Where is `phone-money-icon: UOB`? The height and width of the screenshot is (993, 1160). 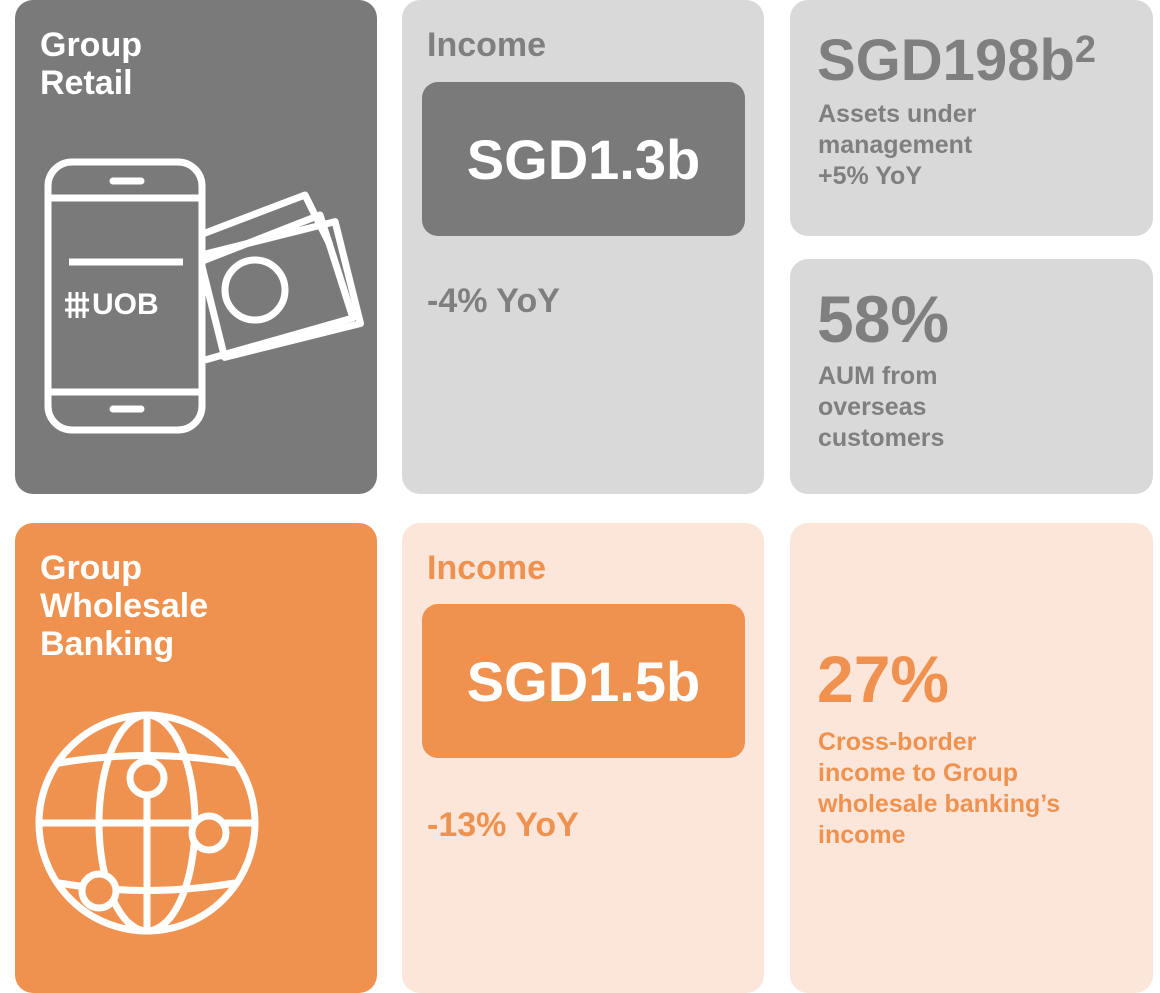 phone-money-icon: UOB is located at coordinates (204, 296).